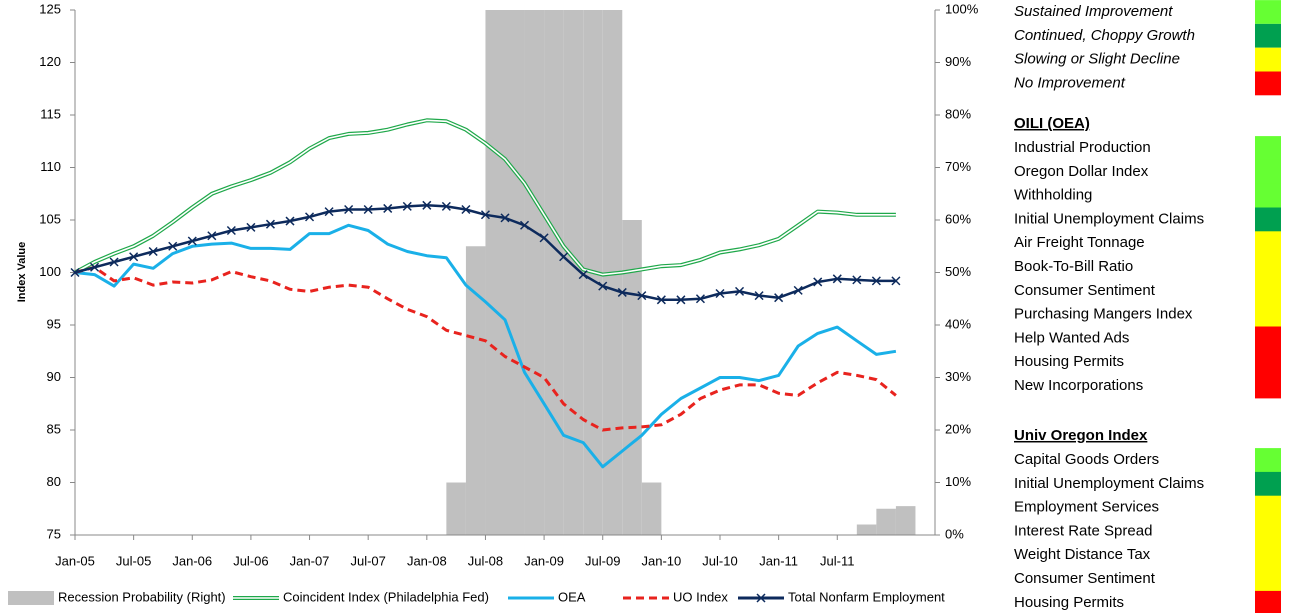 The height and width of the screenshot is (613, 1291). Describe the element at coordinates (958, 271) in the screenshot. I see `y2-tick-label: 50%` at that location.